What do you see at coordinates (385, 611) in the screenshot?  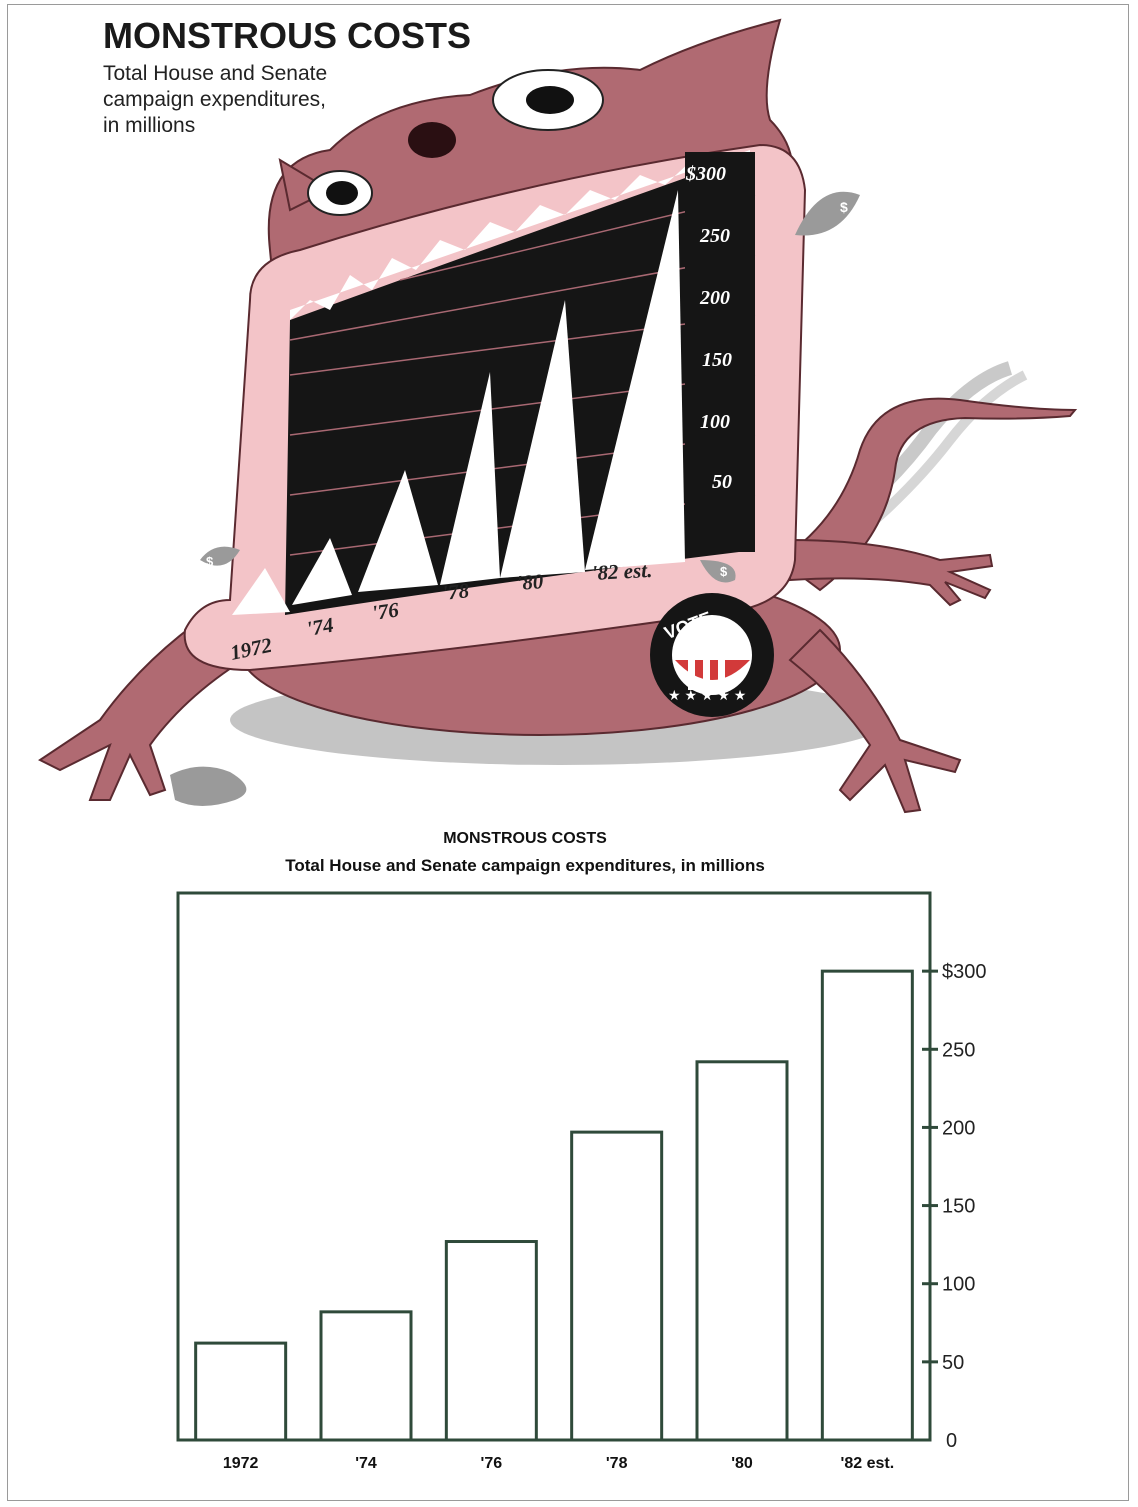 I see `illustration-year-label: '76` at bounding box center [385, 611].